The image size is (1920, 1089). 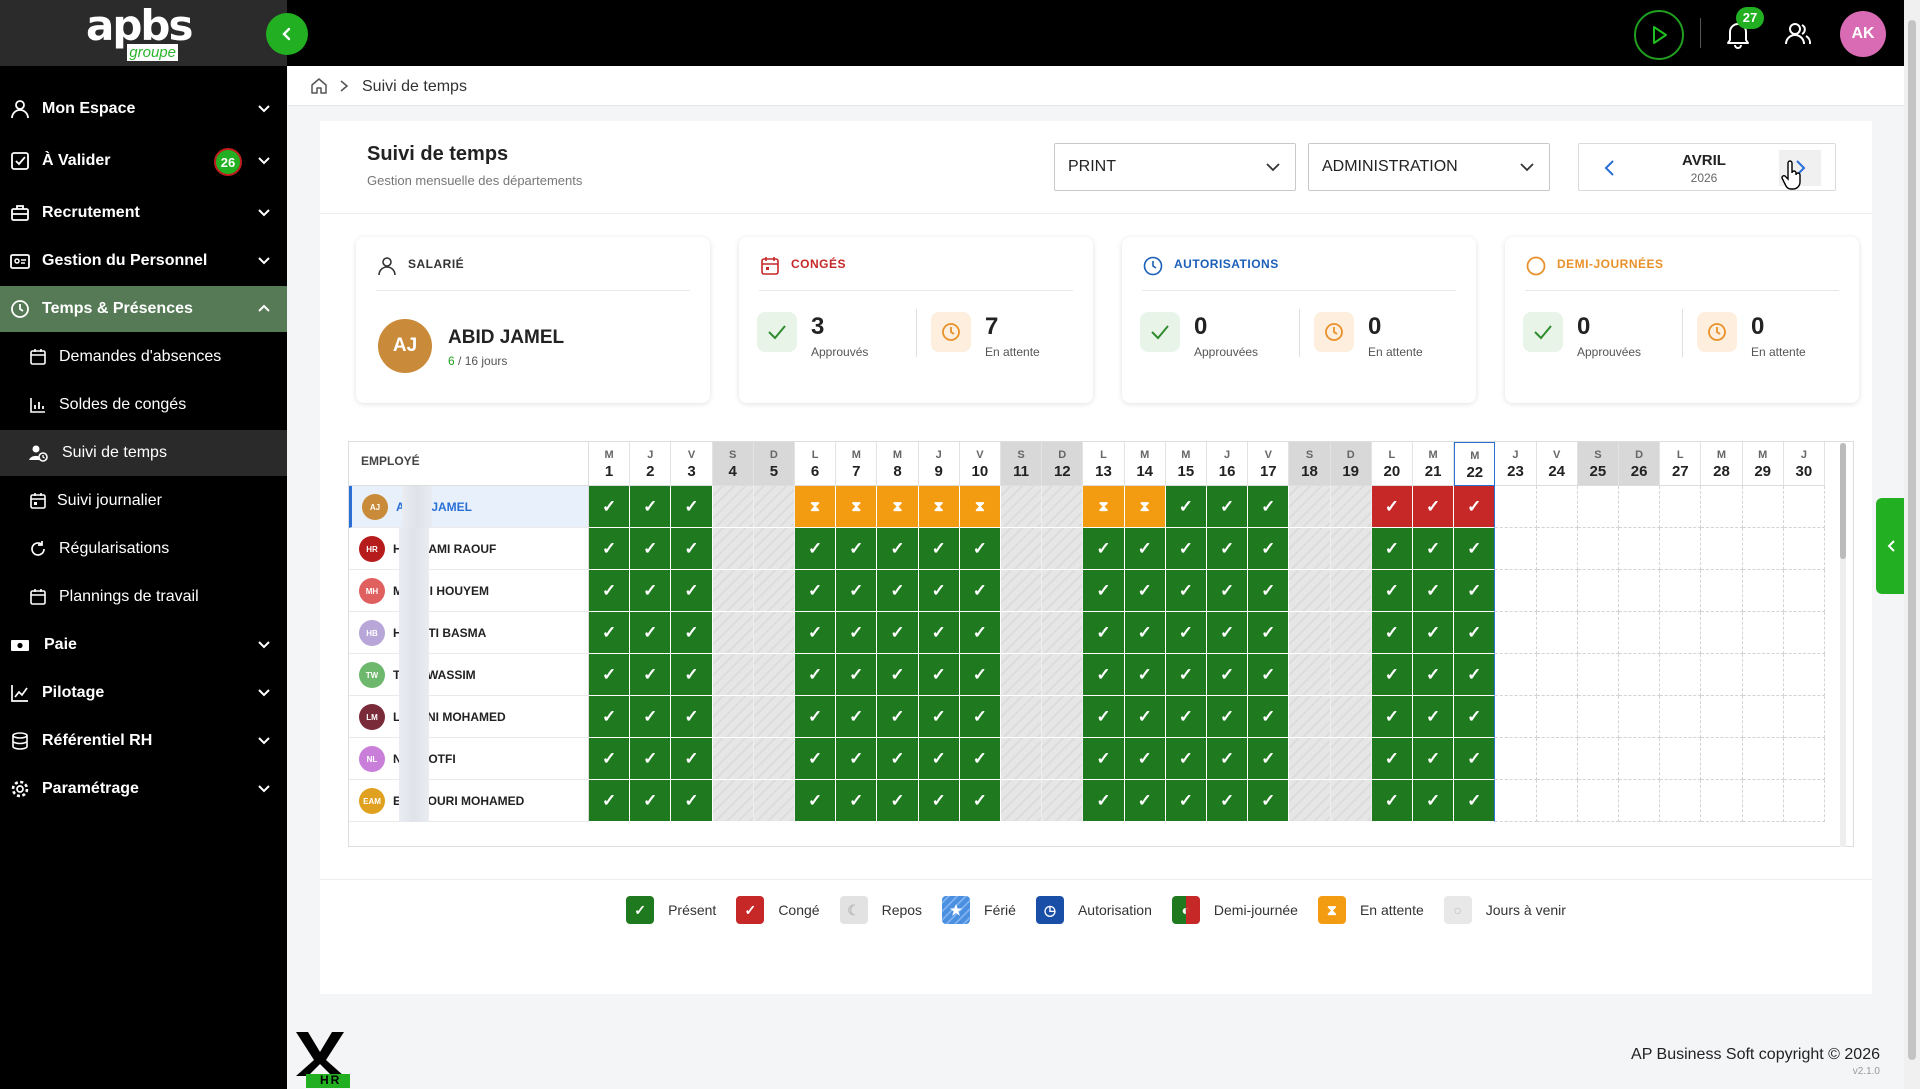 I want to click on sidebar-item-mon-espace: Mon Espace, so click(x=143, y=109).